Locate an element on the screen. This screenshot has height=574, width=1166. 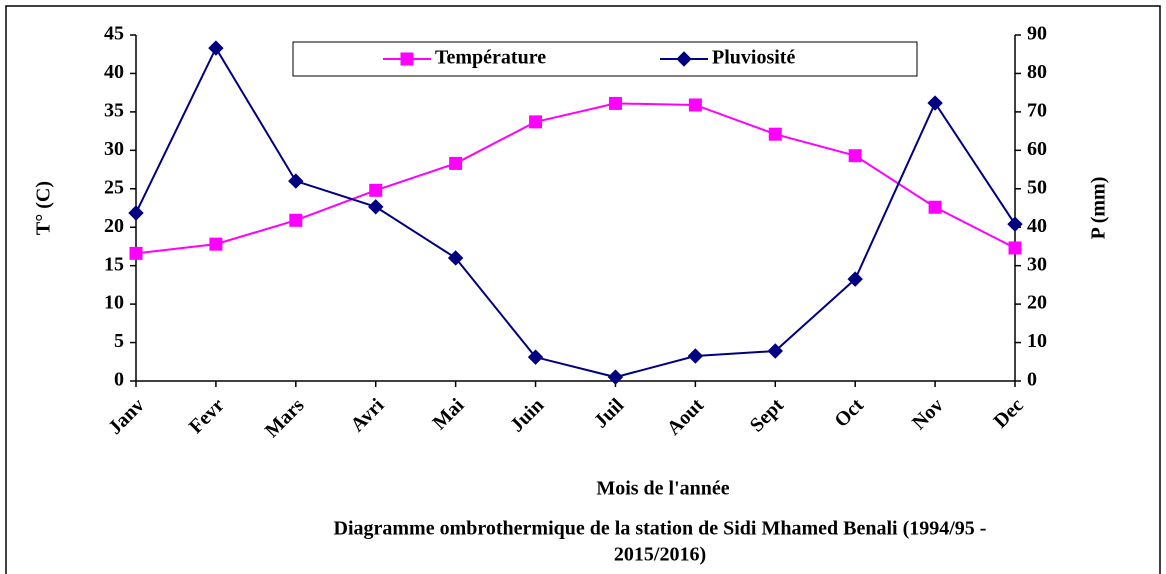
y-tick-label: 5 is located at coordinates (119, 341).